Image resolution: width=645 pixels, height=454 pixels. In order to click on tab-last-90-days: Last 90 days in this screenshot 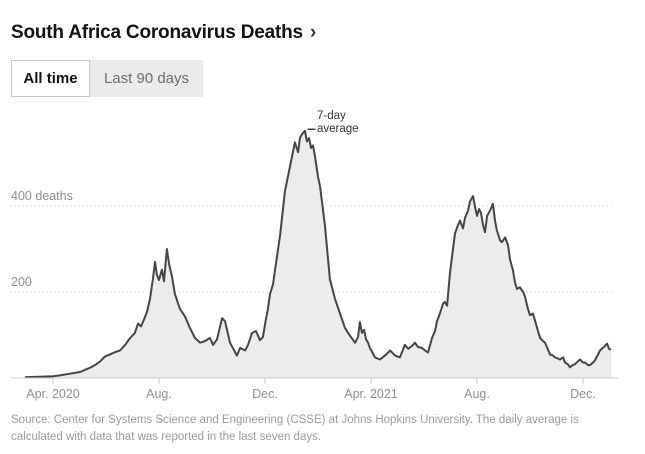, I will do `click(146, 78)`.